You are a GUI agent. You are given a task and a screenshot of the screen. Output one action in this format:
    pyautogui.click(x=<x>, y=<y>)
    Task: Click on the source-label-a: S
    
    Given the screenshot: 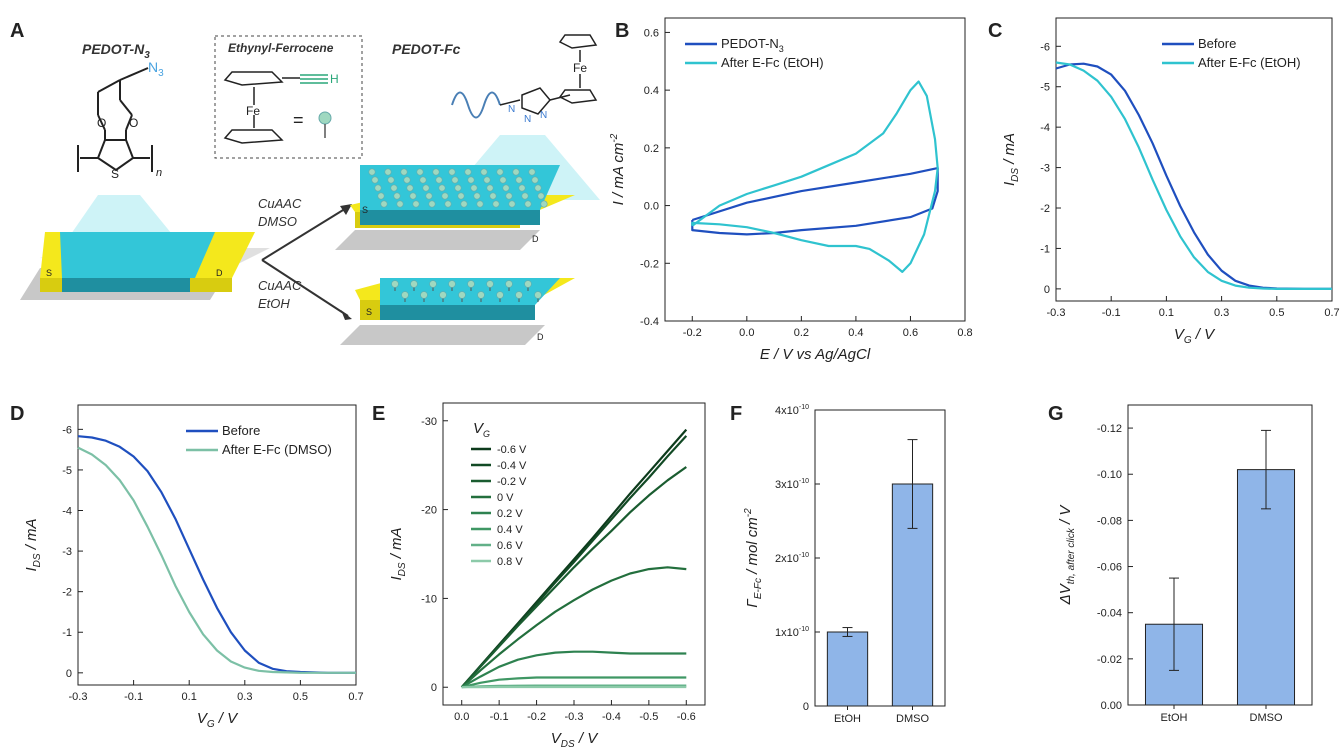 What is the action you would take?
    pyautogui.click(x=49, y=273)
    